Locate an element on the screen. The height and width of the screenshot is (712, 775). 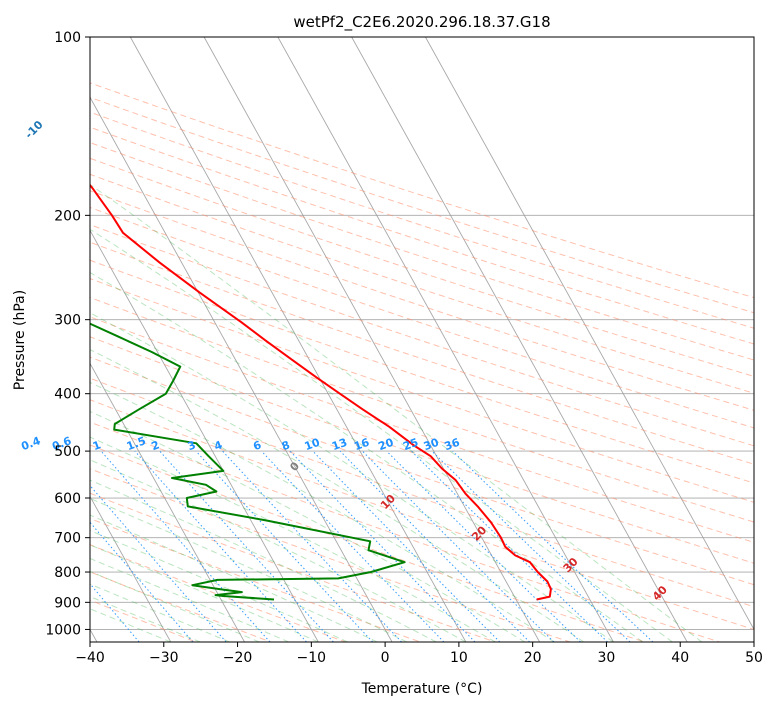
x-tick-label: −40 is located at coordinates (90, 658).